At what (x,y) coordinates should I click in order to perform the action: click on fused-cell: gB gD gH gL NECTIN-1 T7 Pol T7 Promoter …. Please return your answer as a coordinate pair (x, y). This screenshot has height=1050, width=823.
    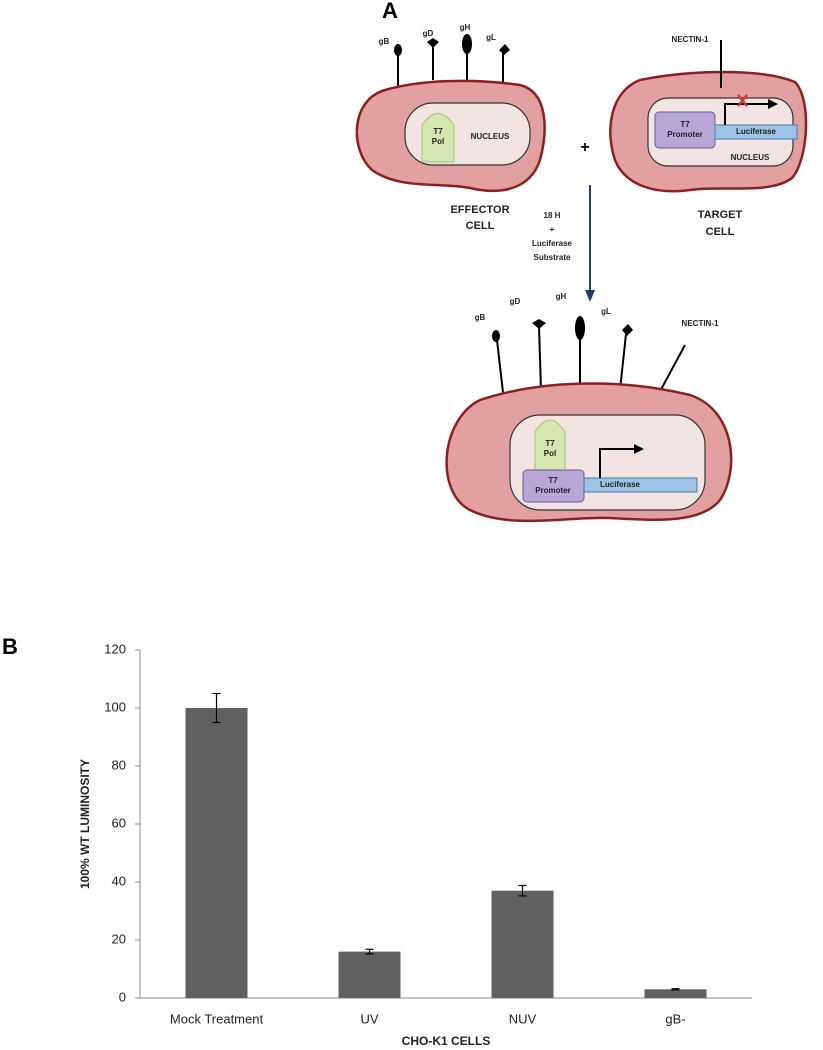
    Looking at the image, I should click on (589, 407).